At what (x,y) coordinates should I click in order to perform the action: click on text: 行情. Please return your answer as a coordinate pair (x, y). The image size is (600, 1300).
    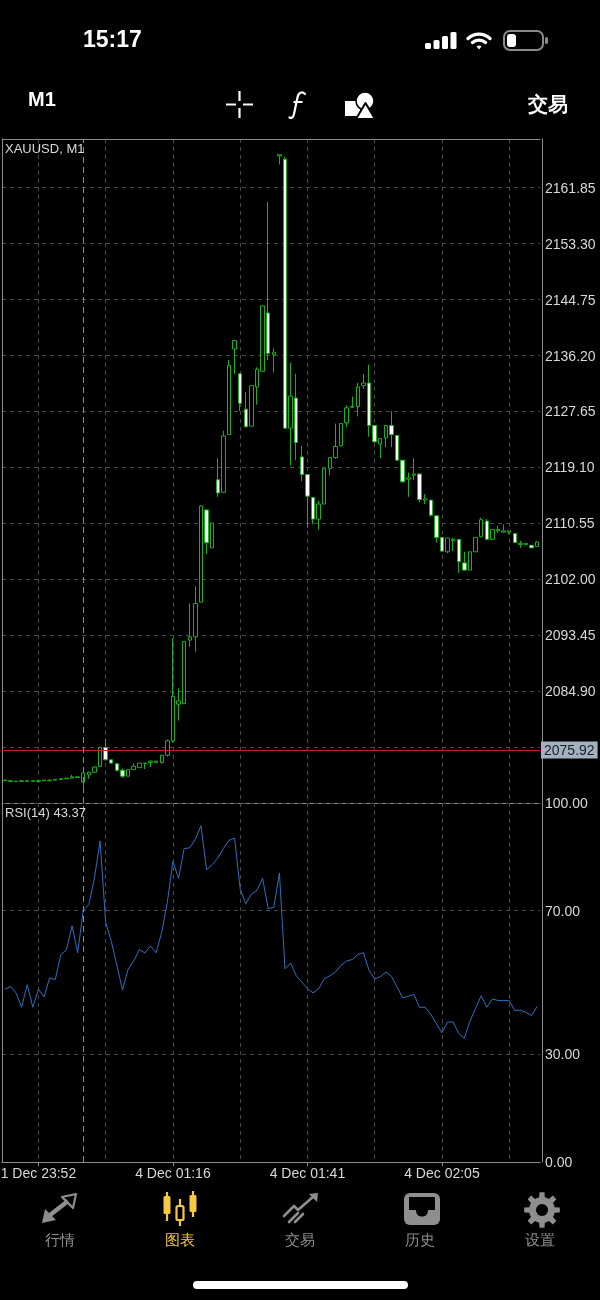
    Looking at the image, I should click on (60, 1240).